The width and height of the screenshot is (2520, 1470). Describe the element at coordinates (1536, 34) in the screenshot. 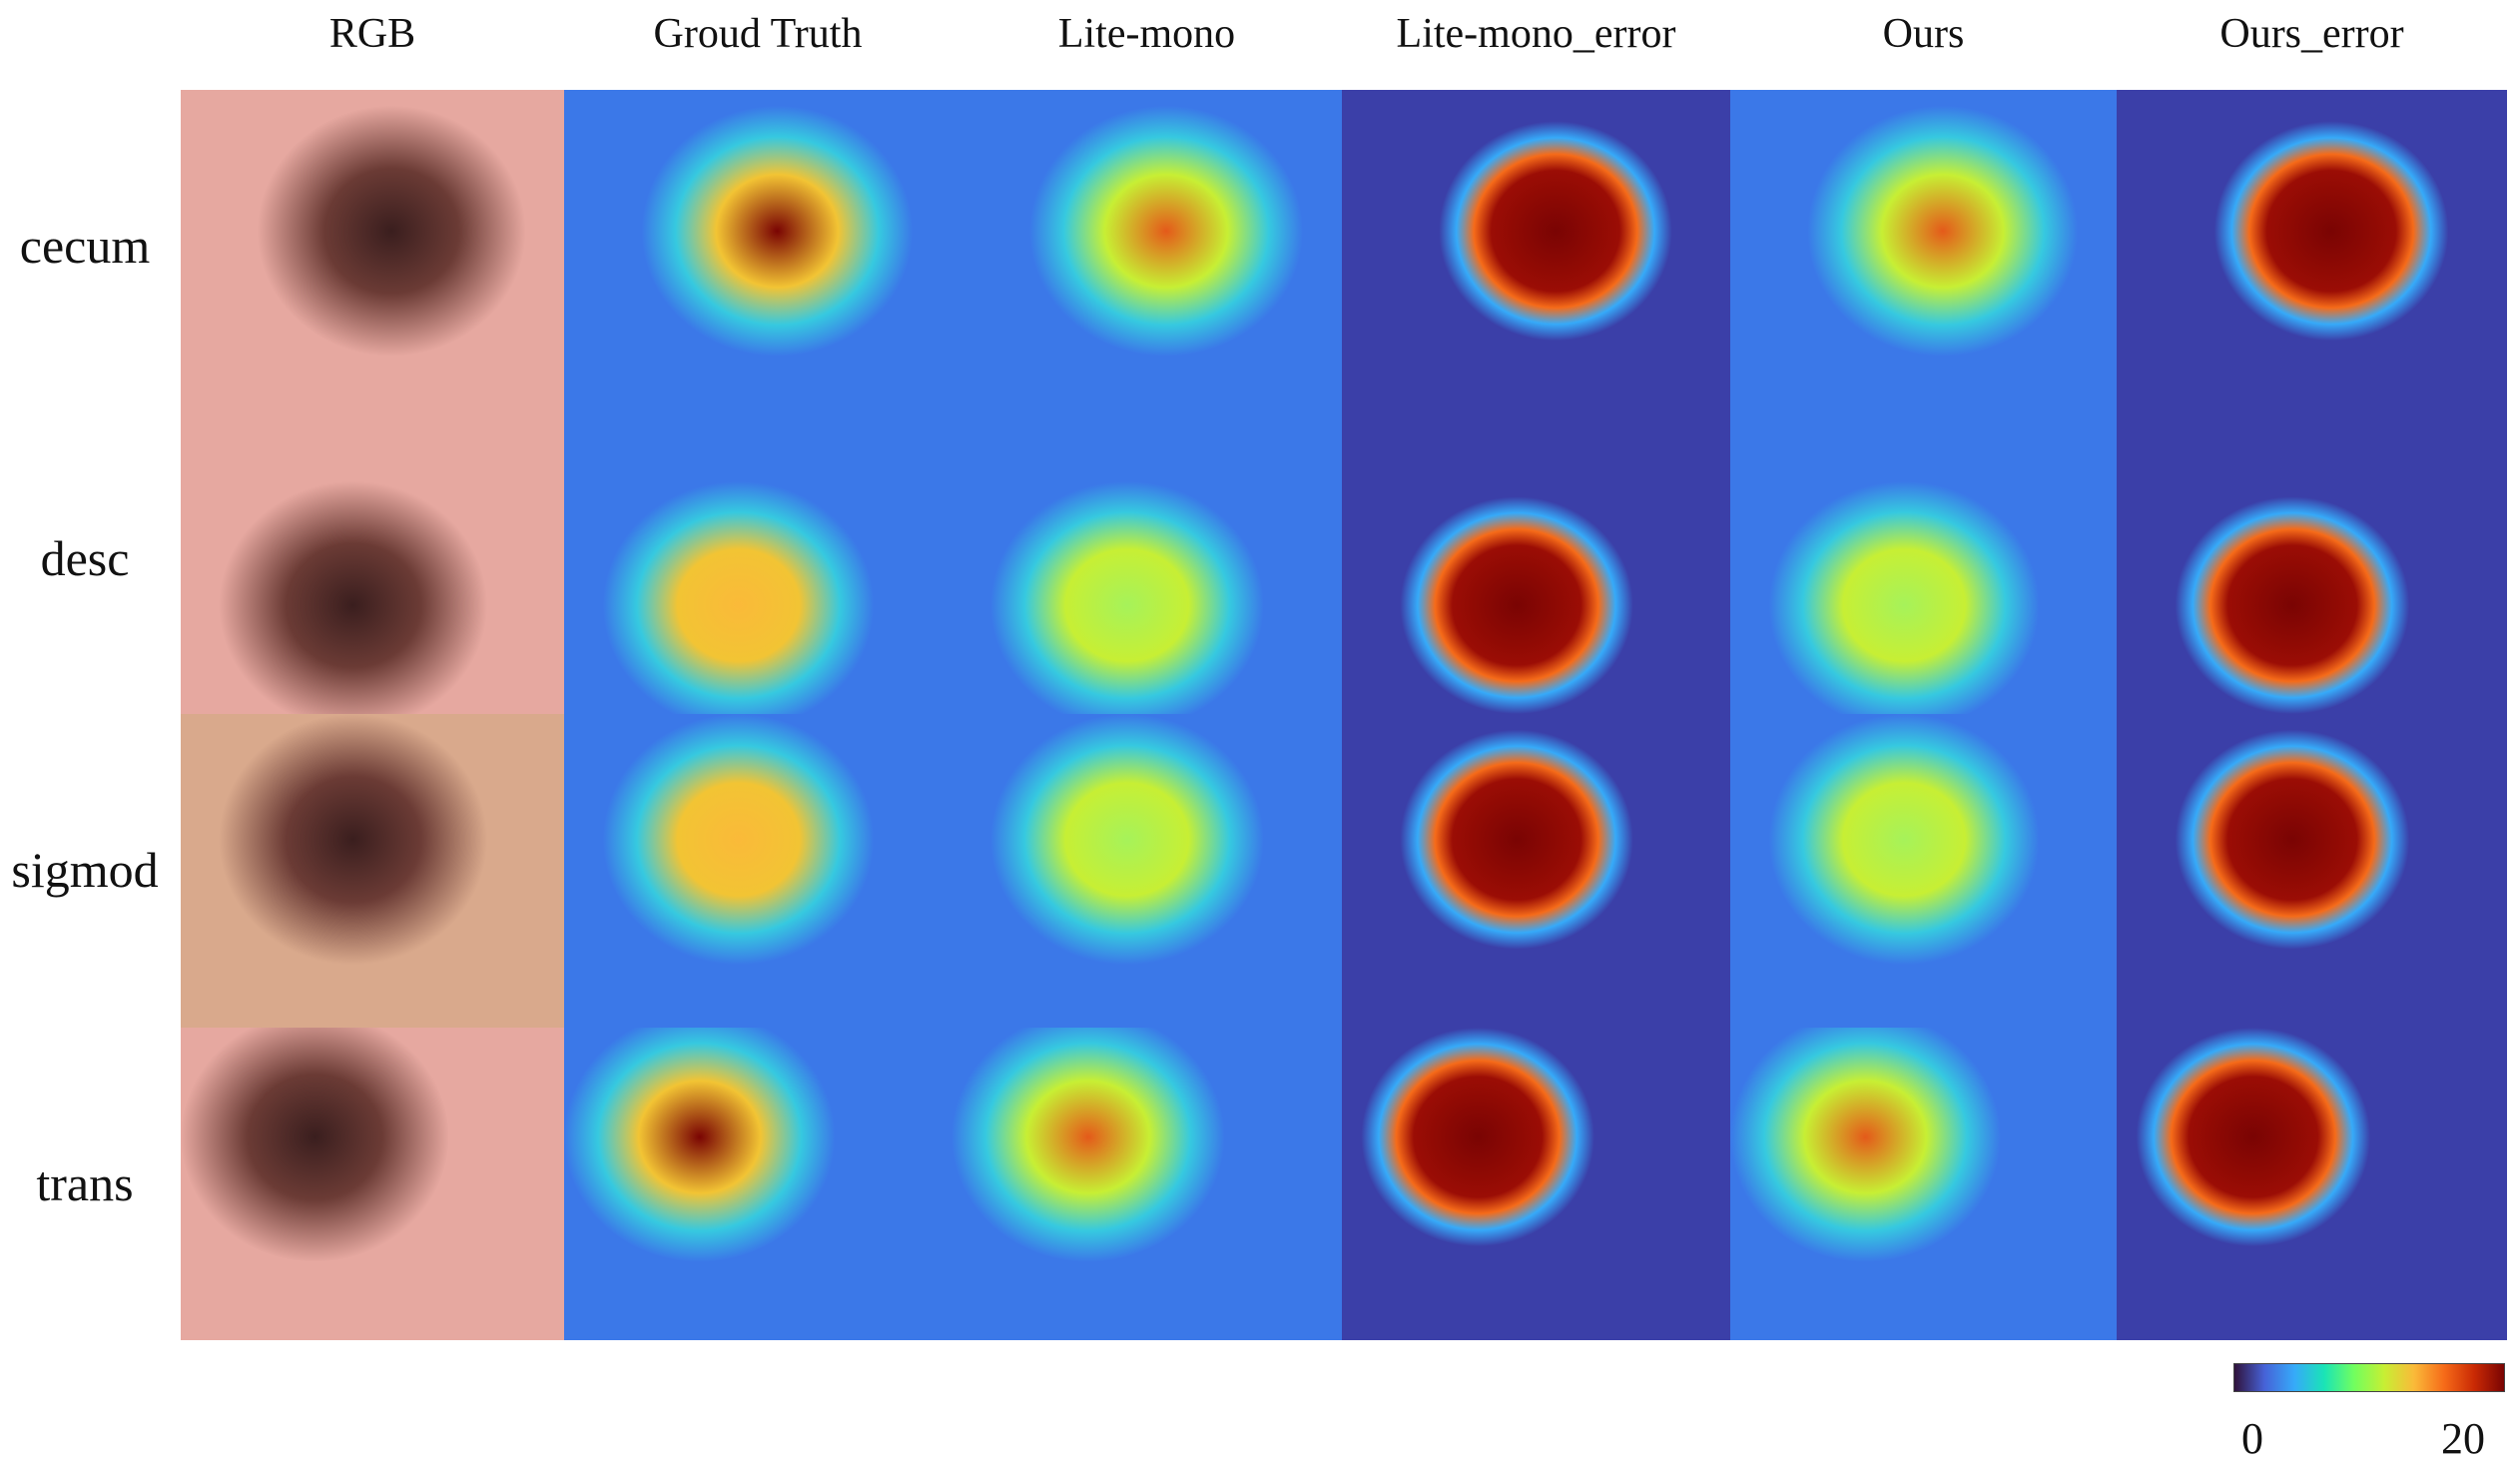

I see `column-header: Lite-mono_error` at that location.